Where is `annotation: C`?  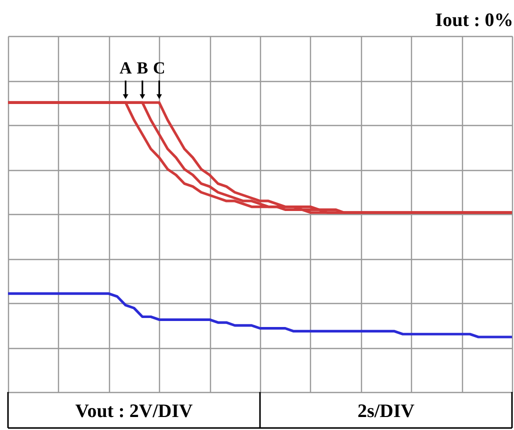
annotation: C is located at coordinates (159, 68).